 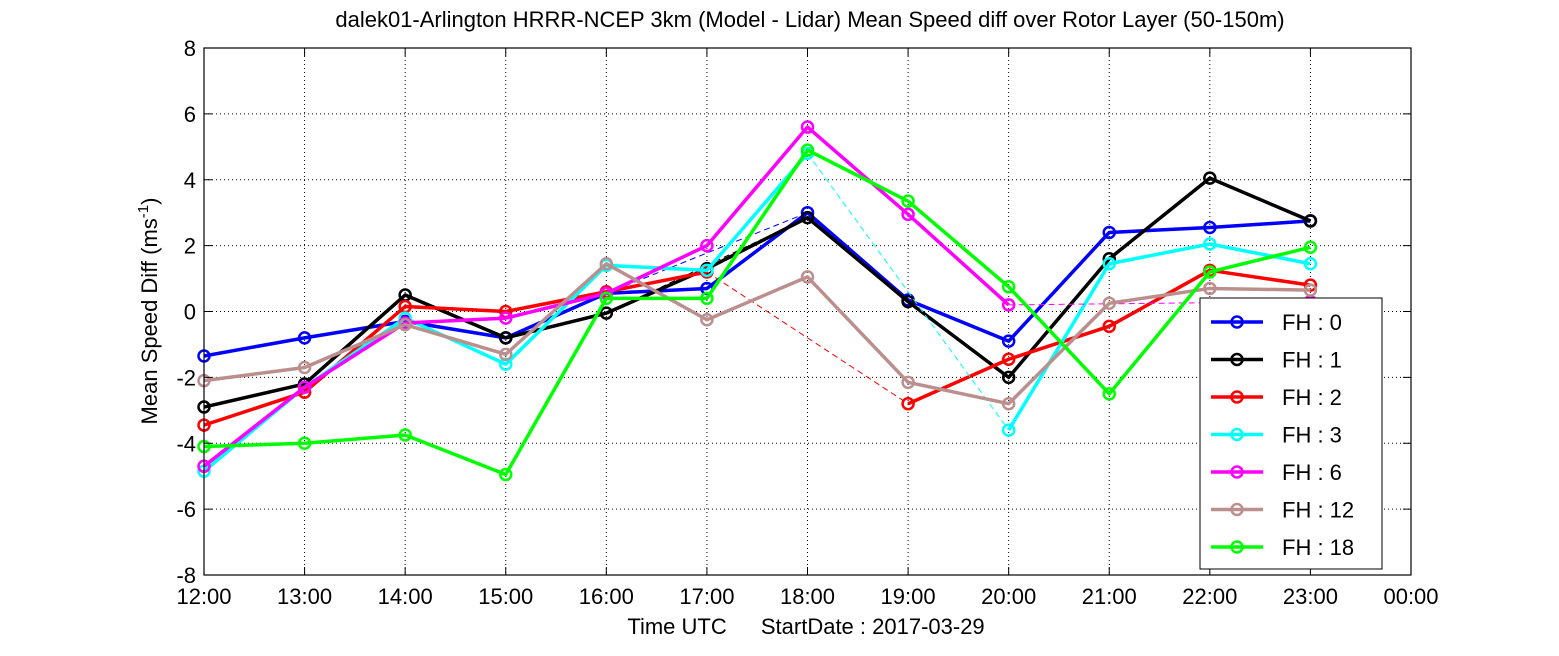 I want to click on x-tick-label: 14:00, so click(x=405, y=596).